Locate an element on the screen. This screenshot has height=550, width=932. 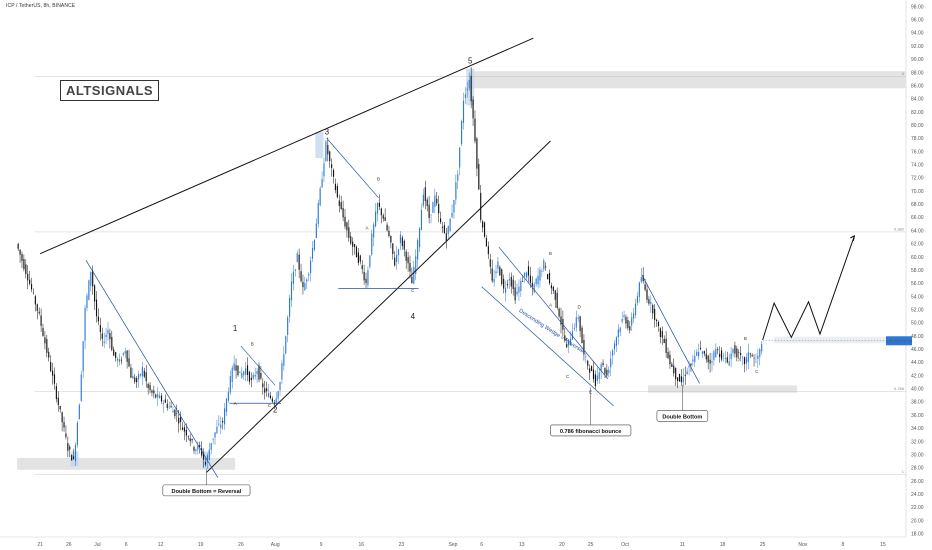
symbol-title: ICP / TetherUS, 8h, BINANCE is located at coordinates (41, 6).